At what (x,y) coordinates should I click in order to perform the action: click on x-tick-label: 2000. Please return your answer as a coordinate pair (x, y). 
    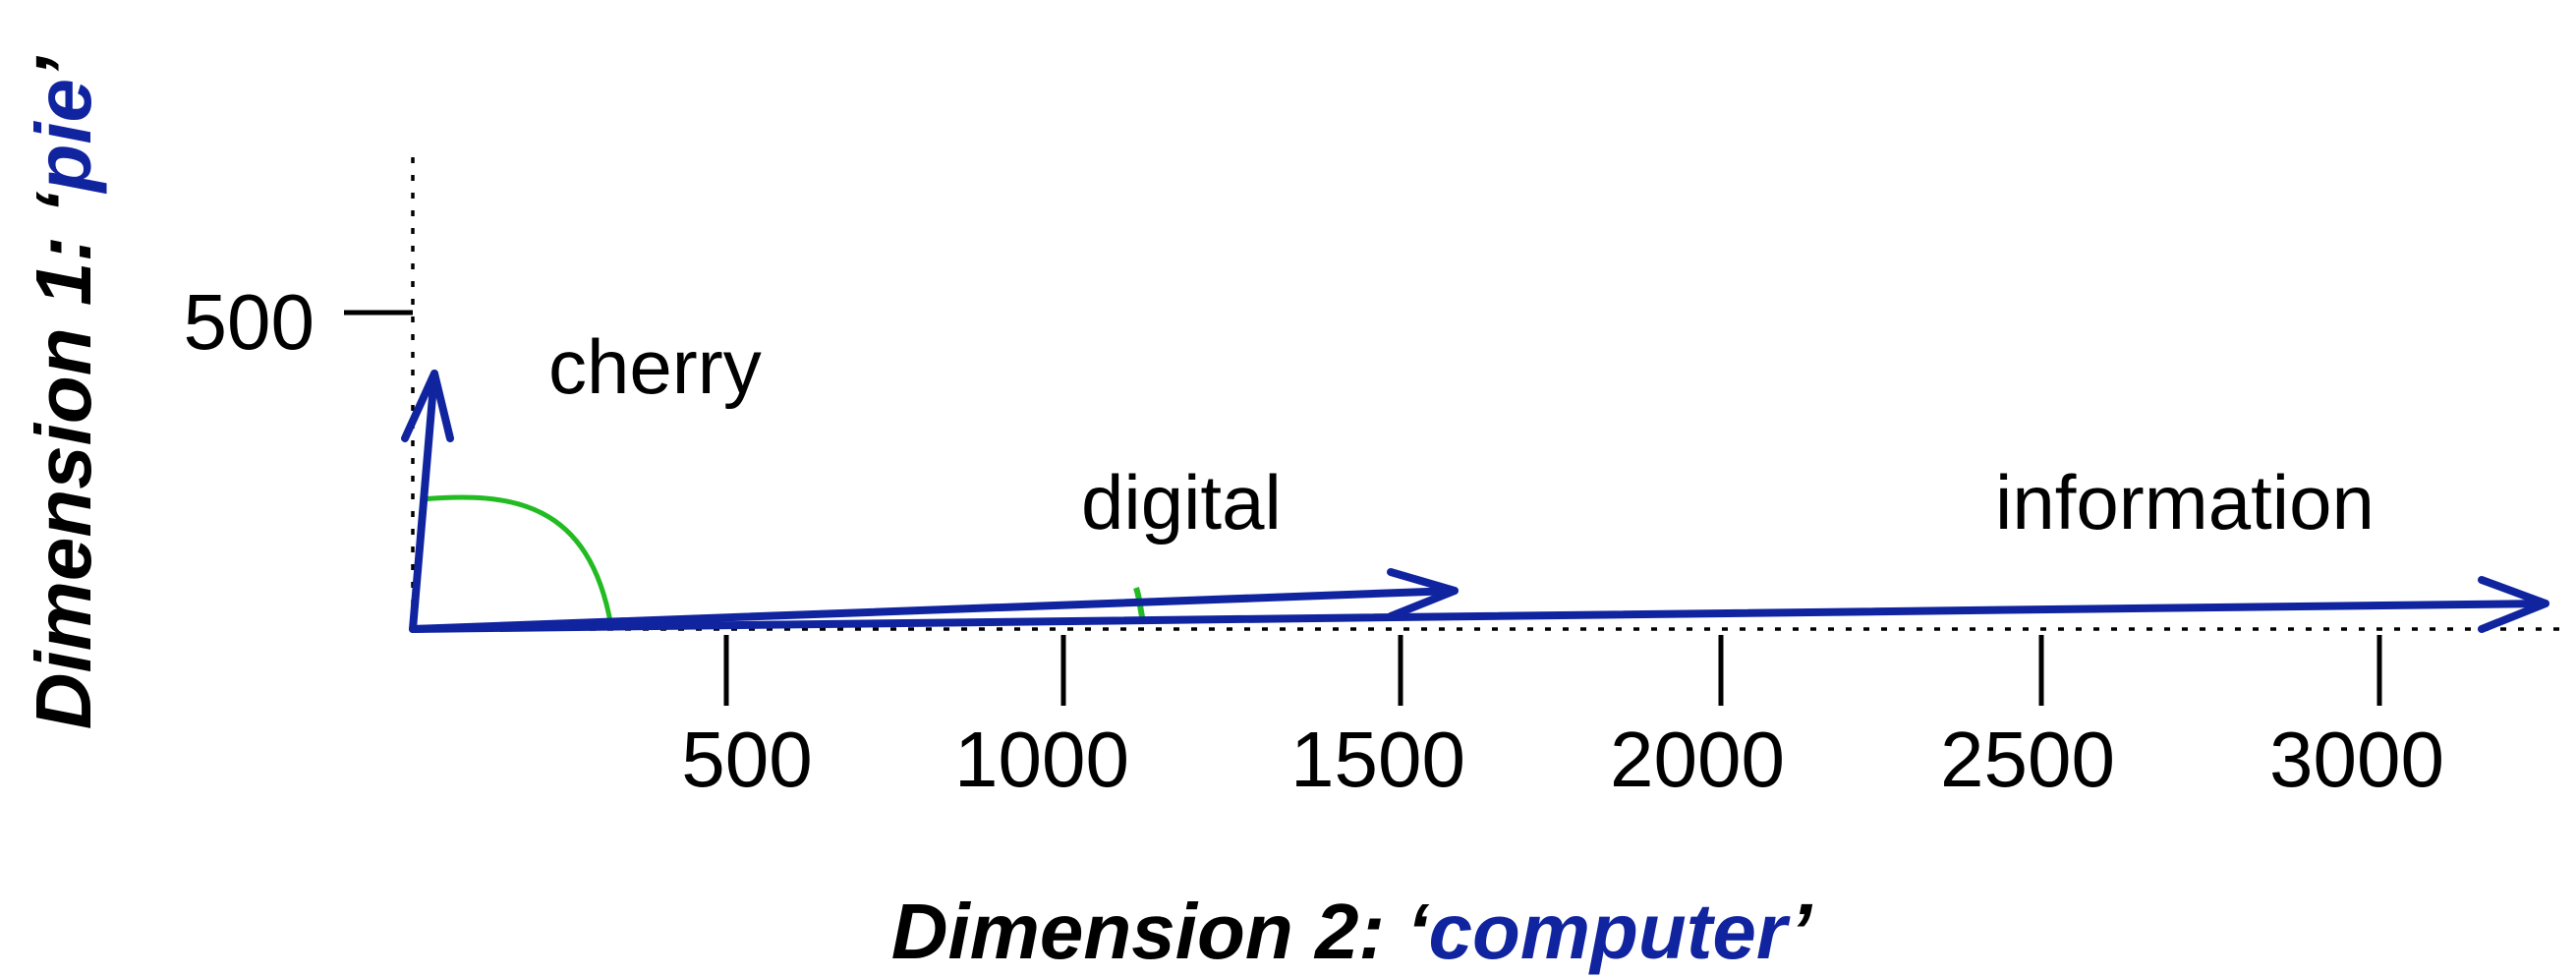
    Looking at the image, I should click on (1698, 759).